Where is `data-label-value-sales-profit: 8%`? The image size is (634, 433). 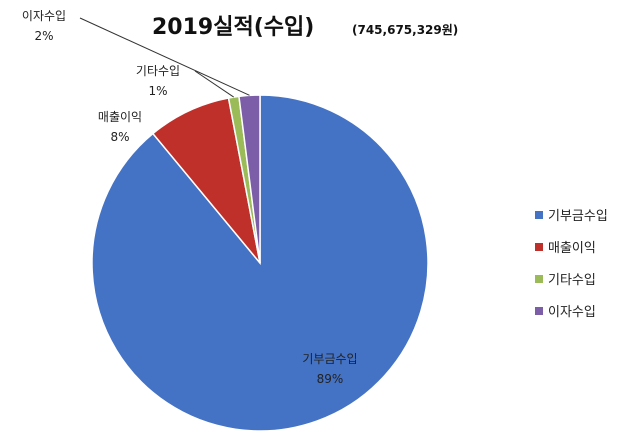
data-label-value-sales-profit: 8% is located at coordinates (119, 137).